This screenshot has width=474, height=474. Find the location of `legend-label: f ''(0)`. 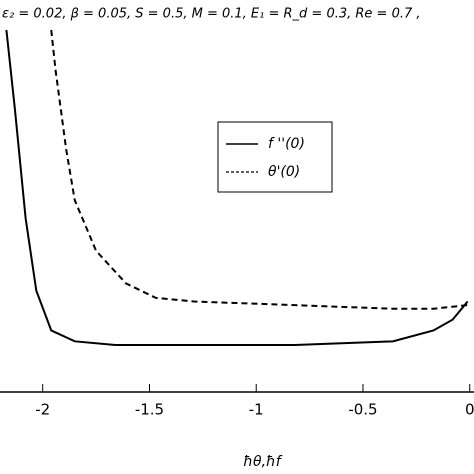

legend-label: f ''(0) is located at coordinates (286, 144).